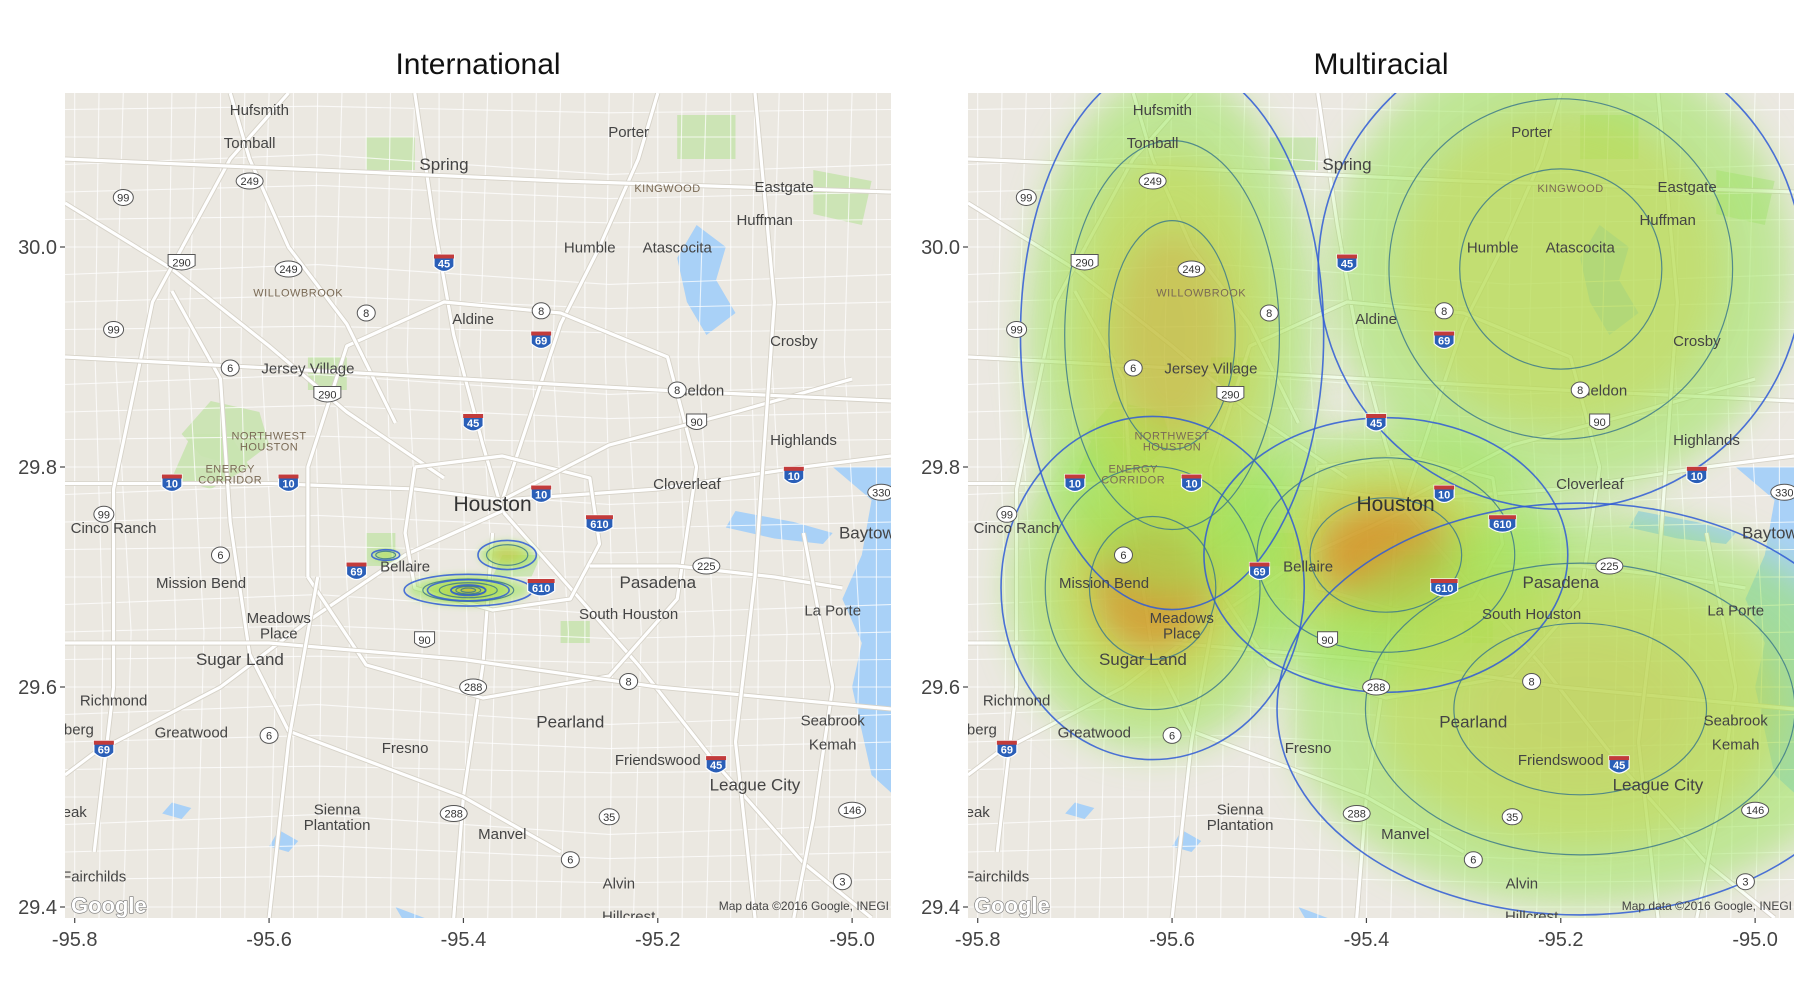 The width and height of the screenshot is (1800, 1000). What do you see at coordinates (842, 882) in the screenshot?
I see `route-shield-state-3: 3` at bounding box center [842, 882].